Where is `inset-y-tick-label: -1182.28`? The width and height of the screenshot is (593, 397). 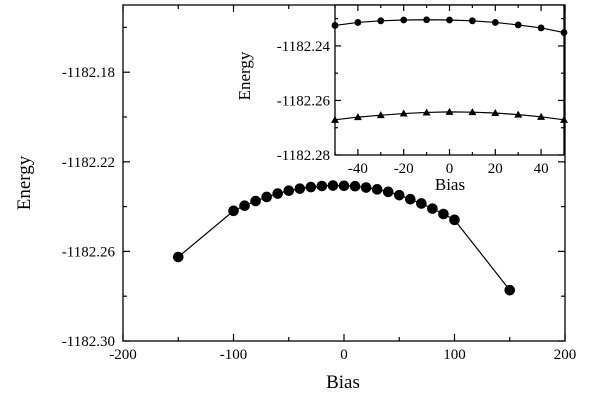
inset-y-tick-label: -1182.28 is located at coordinates (303, 156).